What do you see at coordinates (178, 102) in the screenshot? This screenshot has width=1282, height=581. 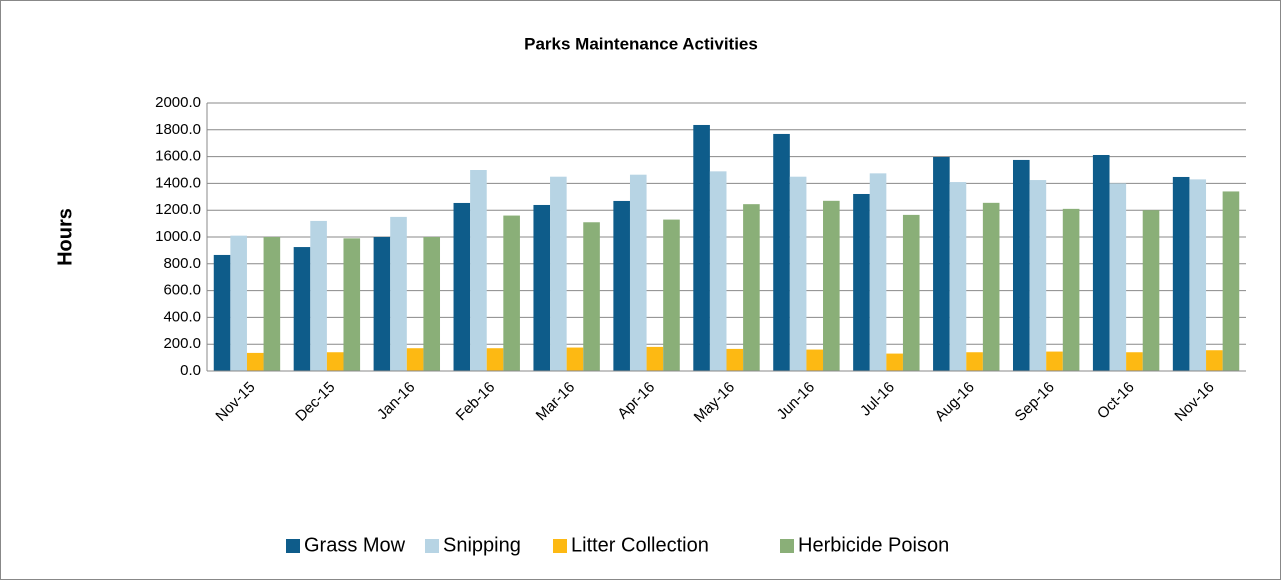 I see `y-tick-label: 2000.0` at bounding box center [178, 102].